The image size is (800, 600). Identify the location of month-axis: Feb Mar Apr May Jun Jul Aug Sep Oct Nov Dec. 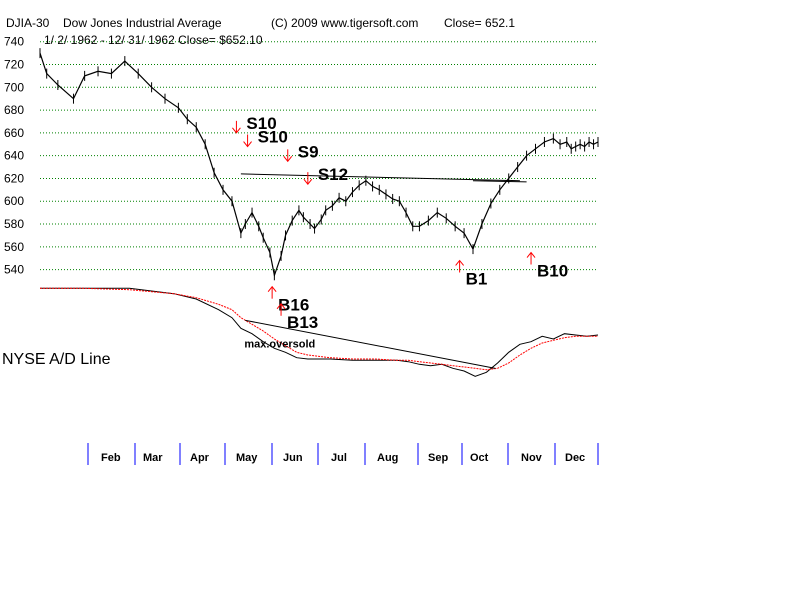
(343, 454).